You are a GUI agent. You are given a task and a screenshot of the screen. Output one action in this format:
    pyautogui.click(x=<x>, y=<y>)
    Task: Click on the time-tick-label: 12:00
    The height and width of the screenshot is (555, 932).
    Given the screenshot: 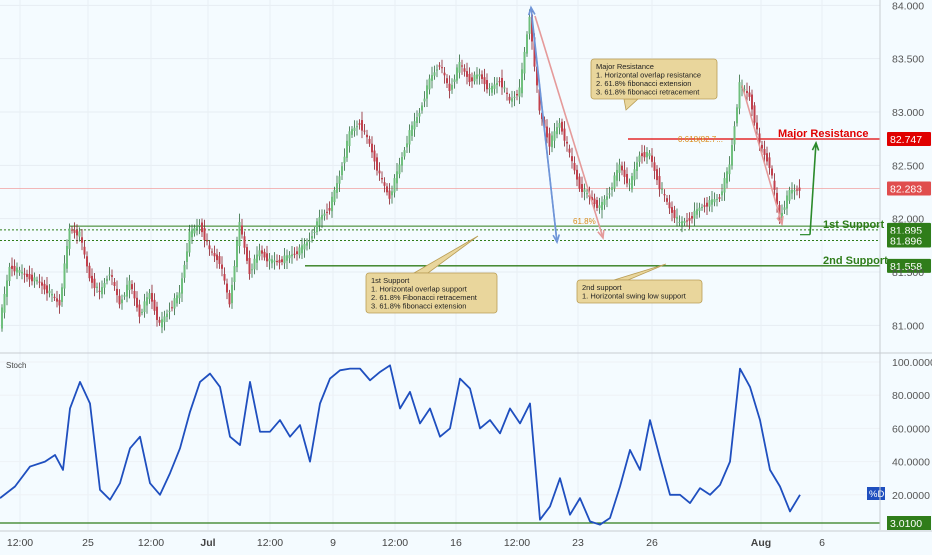 What is the action you would take?
    pyautogui.click(x=20, y=543)
    